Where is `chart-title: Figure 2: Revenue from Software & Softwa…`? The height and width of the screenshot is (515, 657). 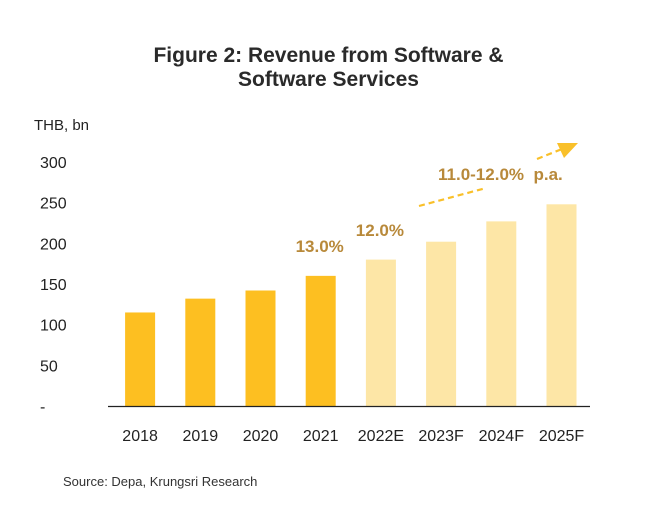
chart-title: Figure 2: Revenue from Software & Softwa… is located at coordinates (328, 68).